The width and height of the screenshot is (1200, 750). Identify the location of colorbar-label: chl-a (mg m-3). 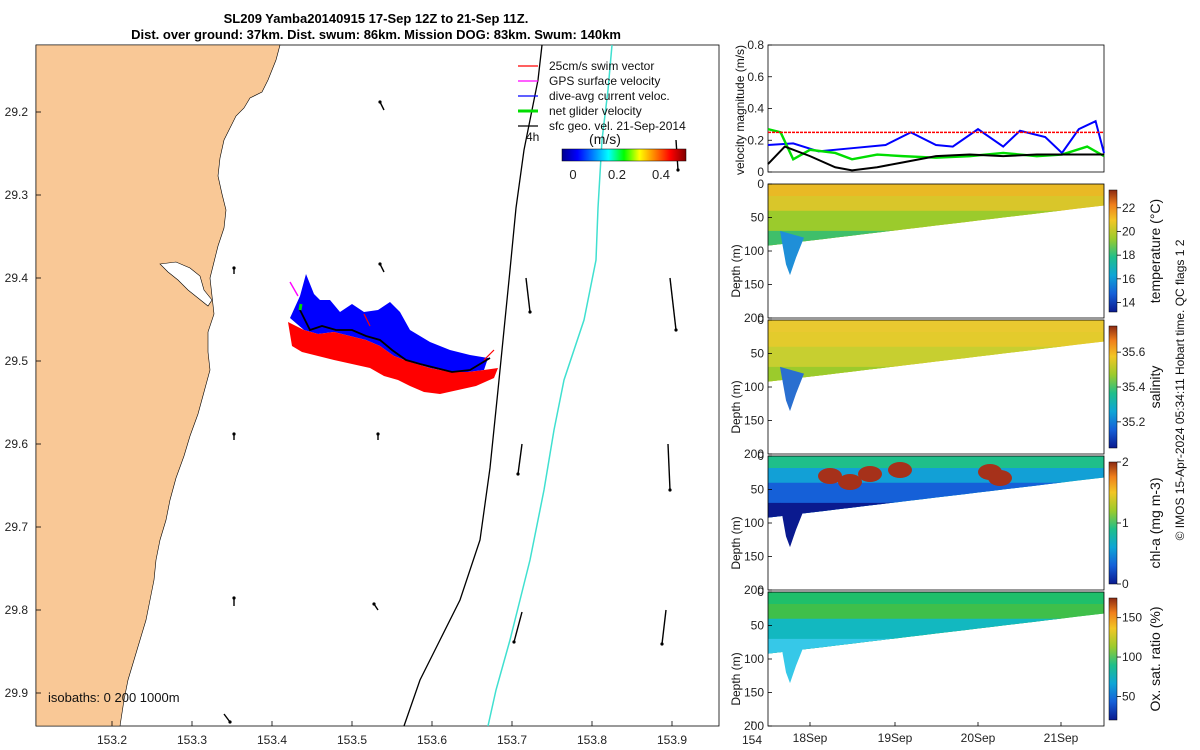
(1155, 522).